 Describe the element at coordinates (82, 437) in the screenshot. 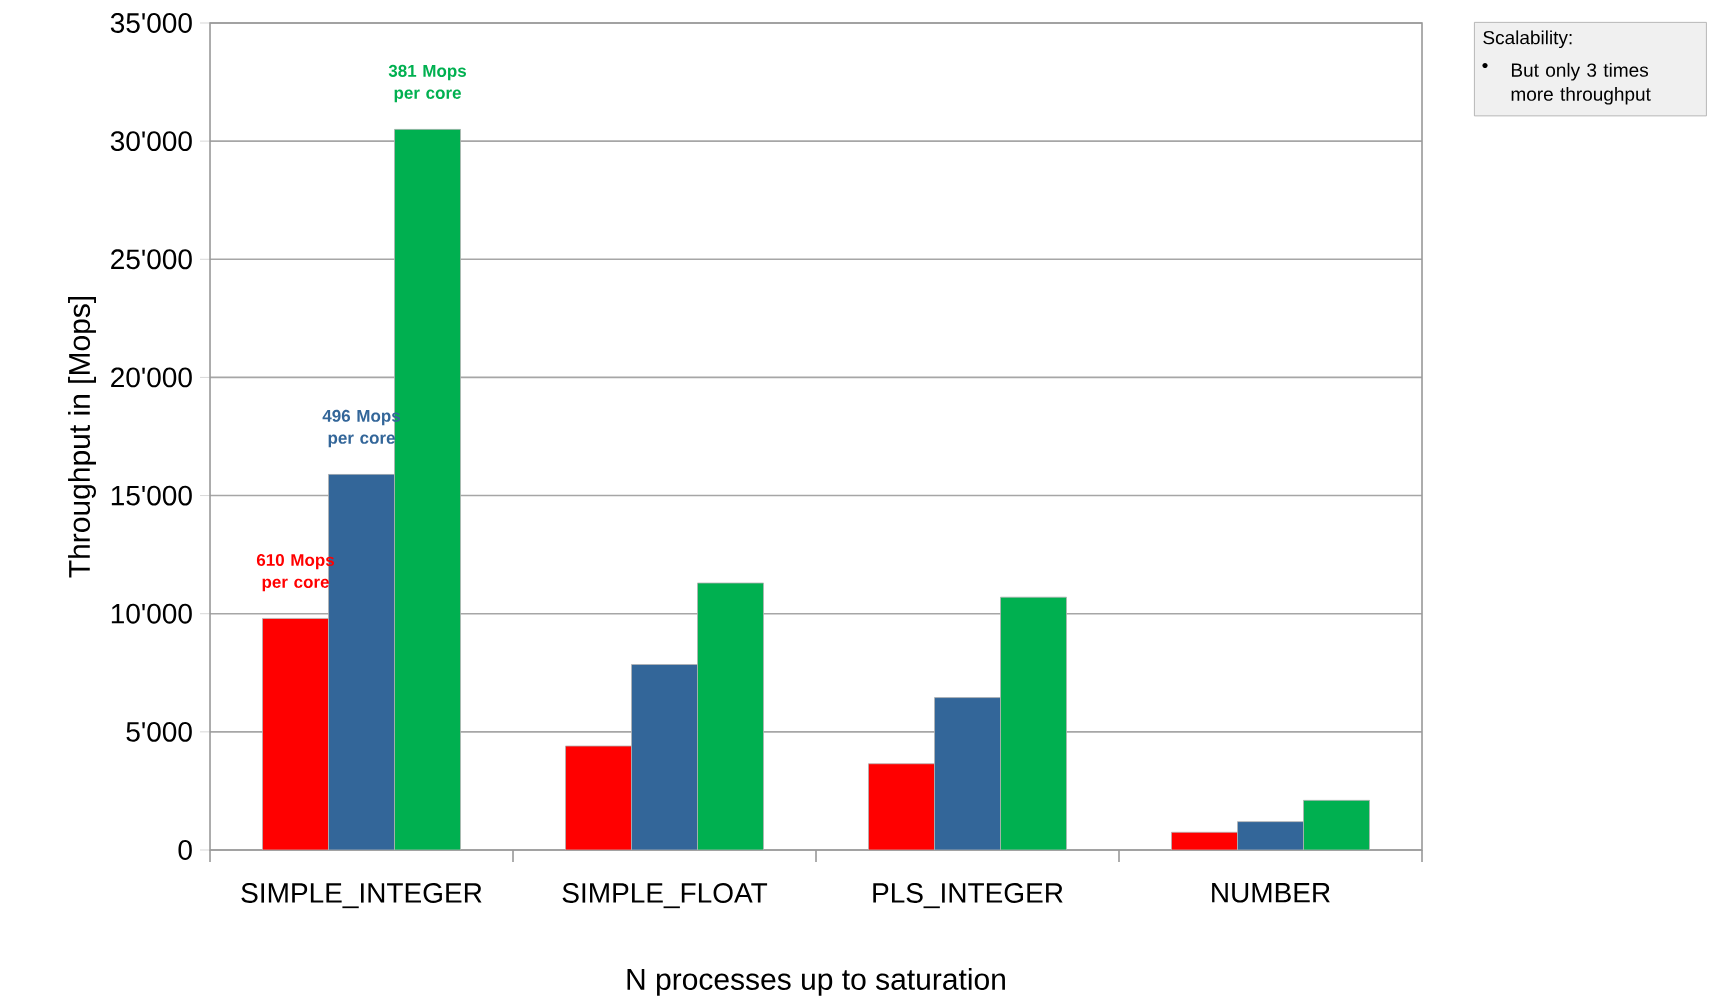

I see `y-axis-title: Throughput in [Mops]` at that location.